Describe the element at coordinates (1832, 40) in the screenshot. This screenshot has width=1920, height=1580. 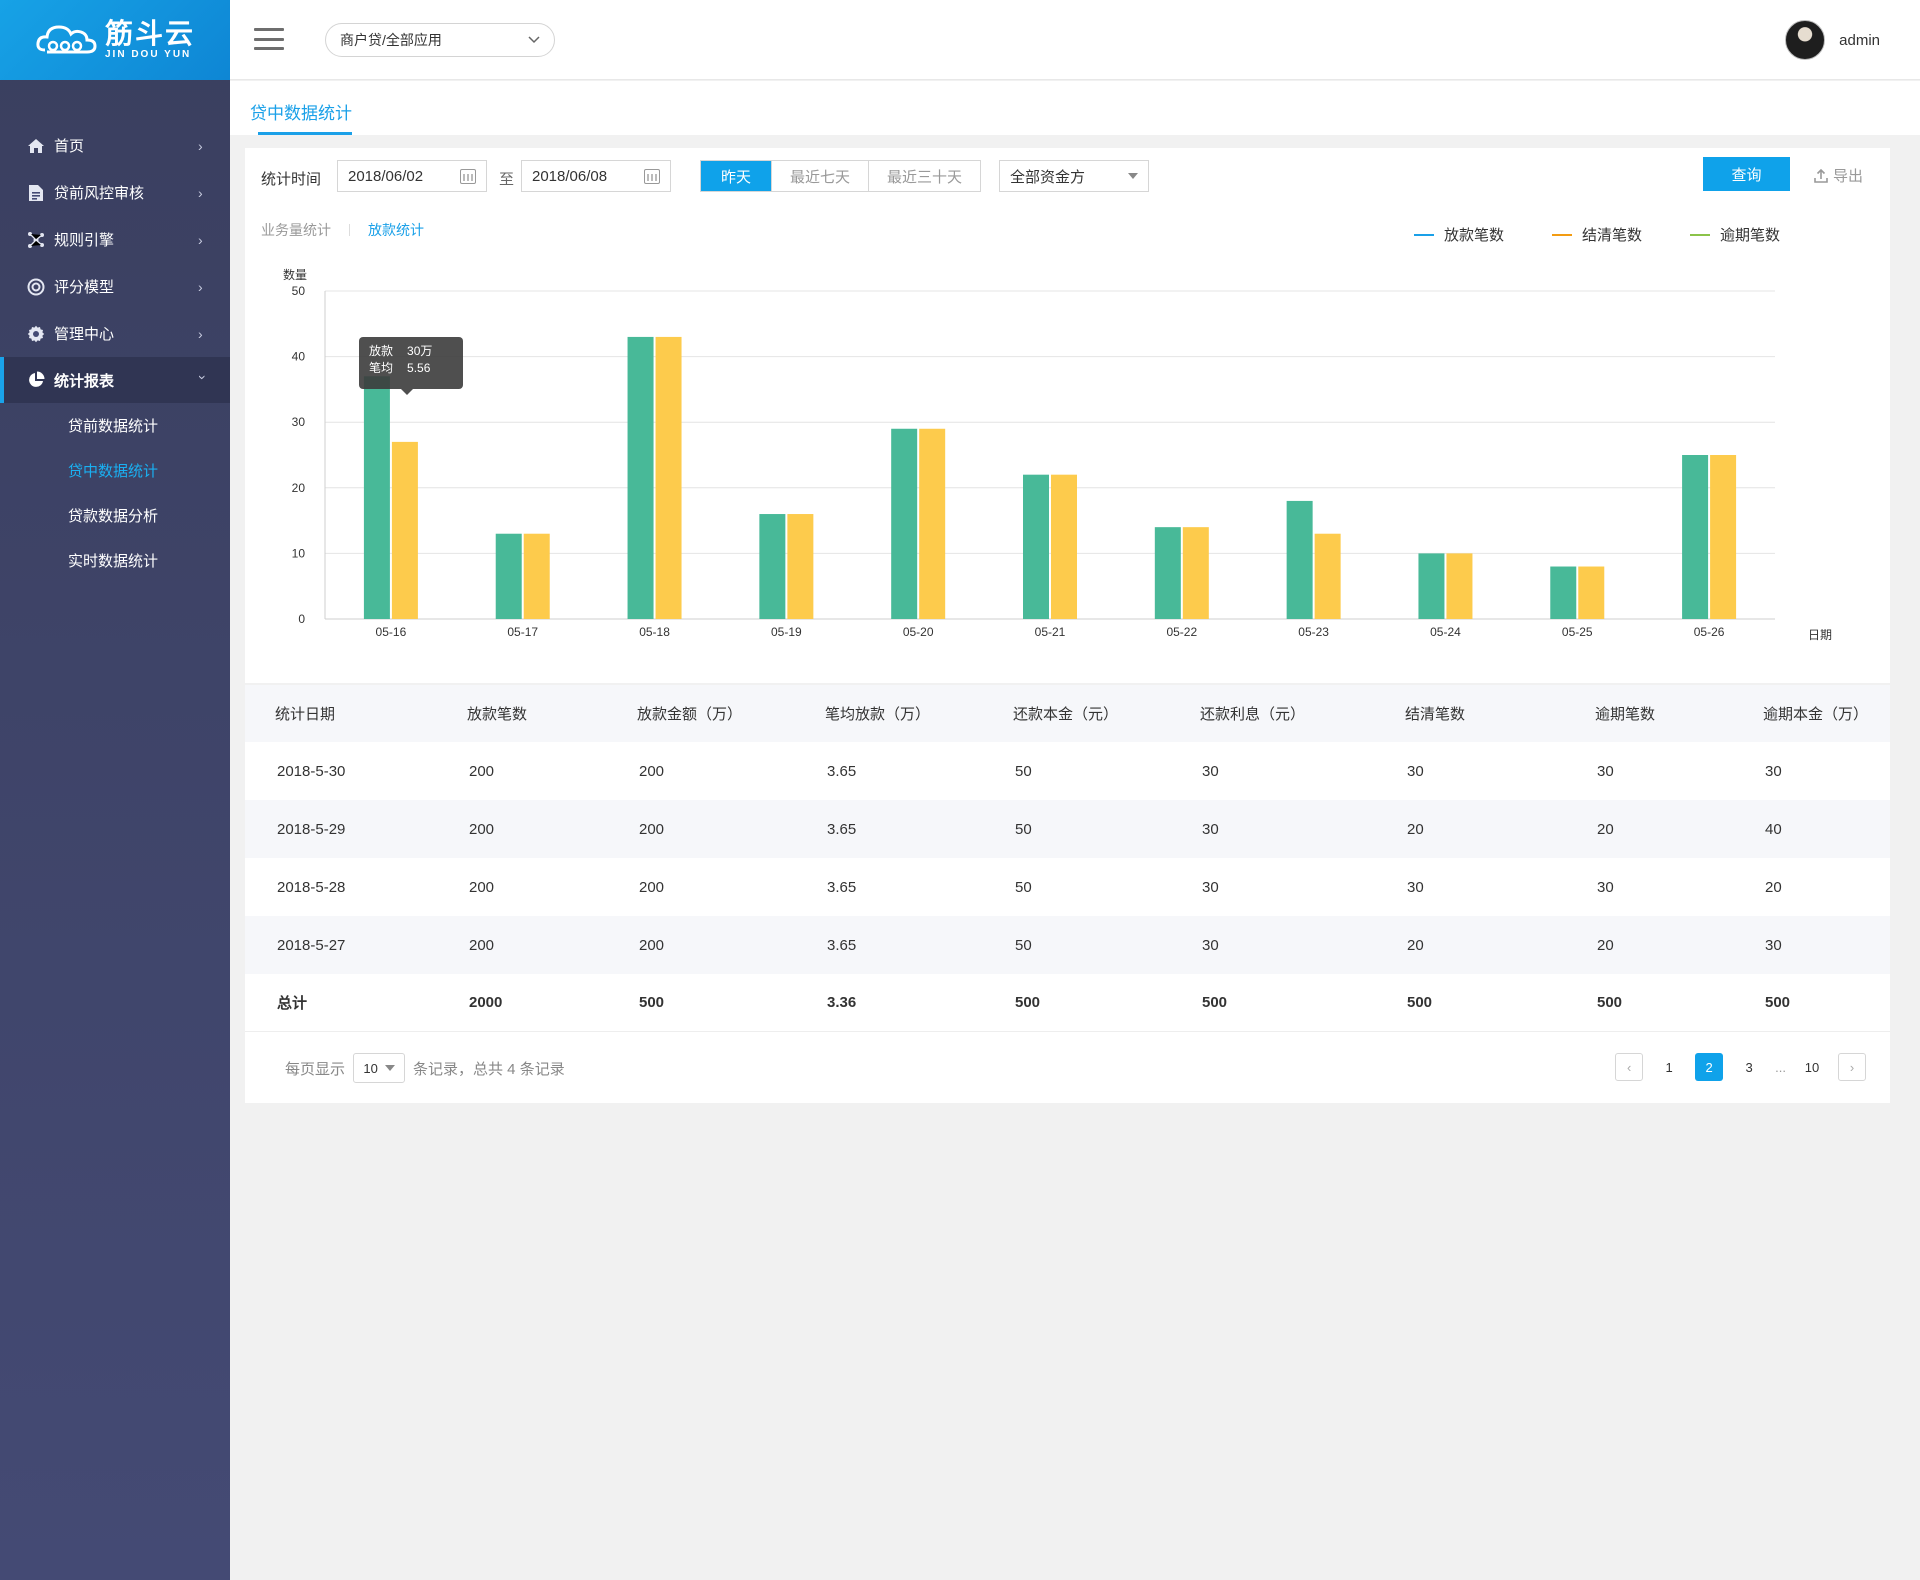
I see `user-menu: admin` at that location.